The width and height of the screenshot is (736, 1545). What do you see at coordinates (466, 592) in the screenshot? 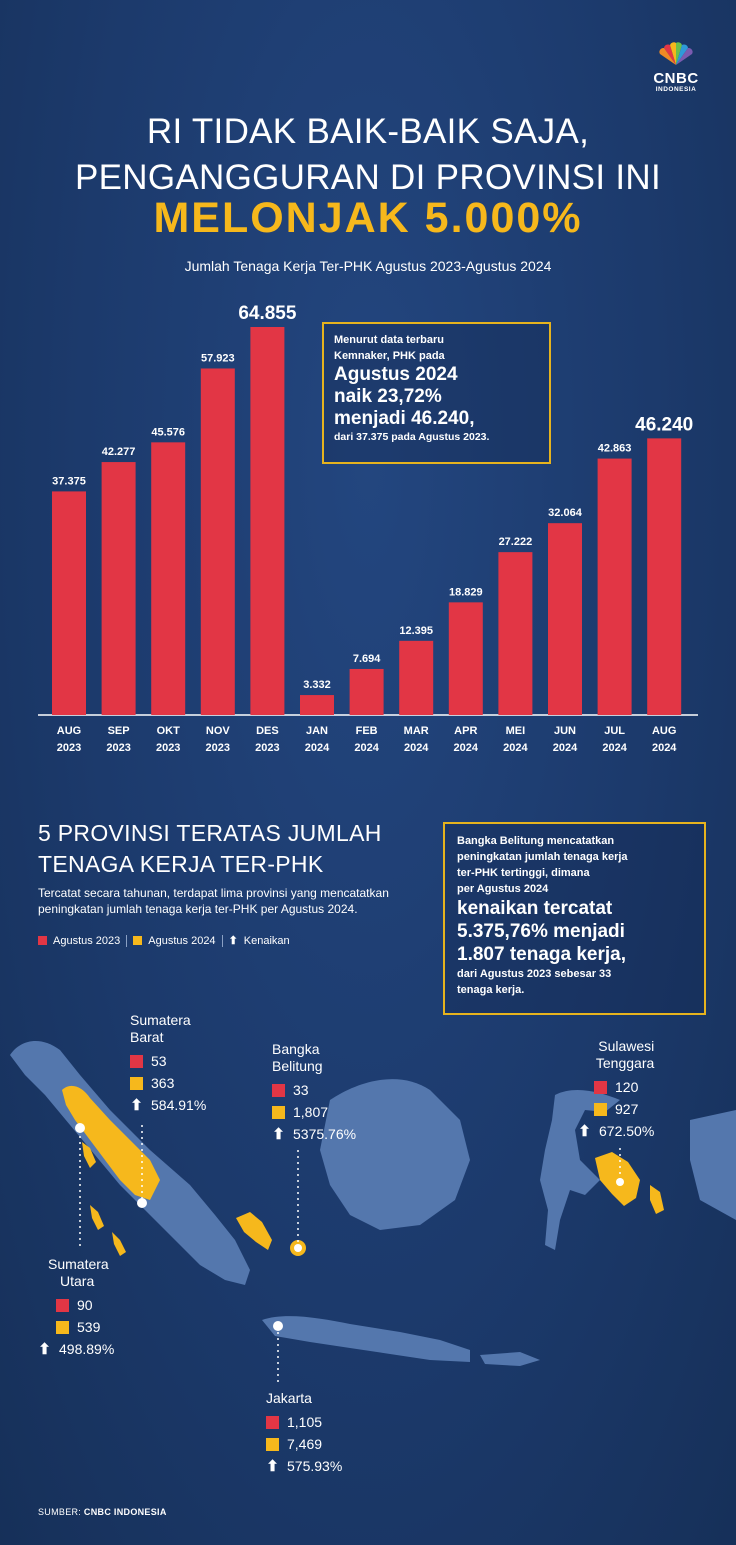
I see `bar-value-label: 18.829` at bounding box center [466, 592].